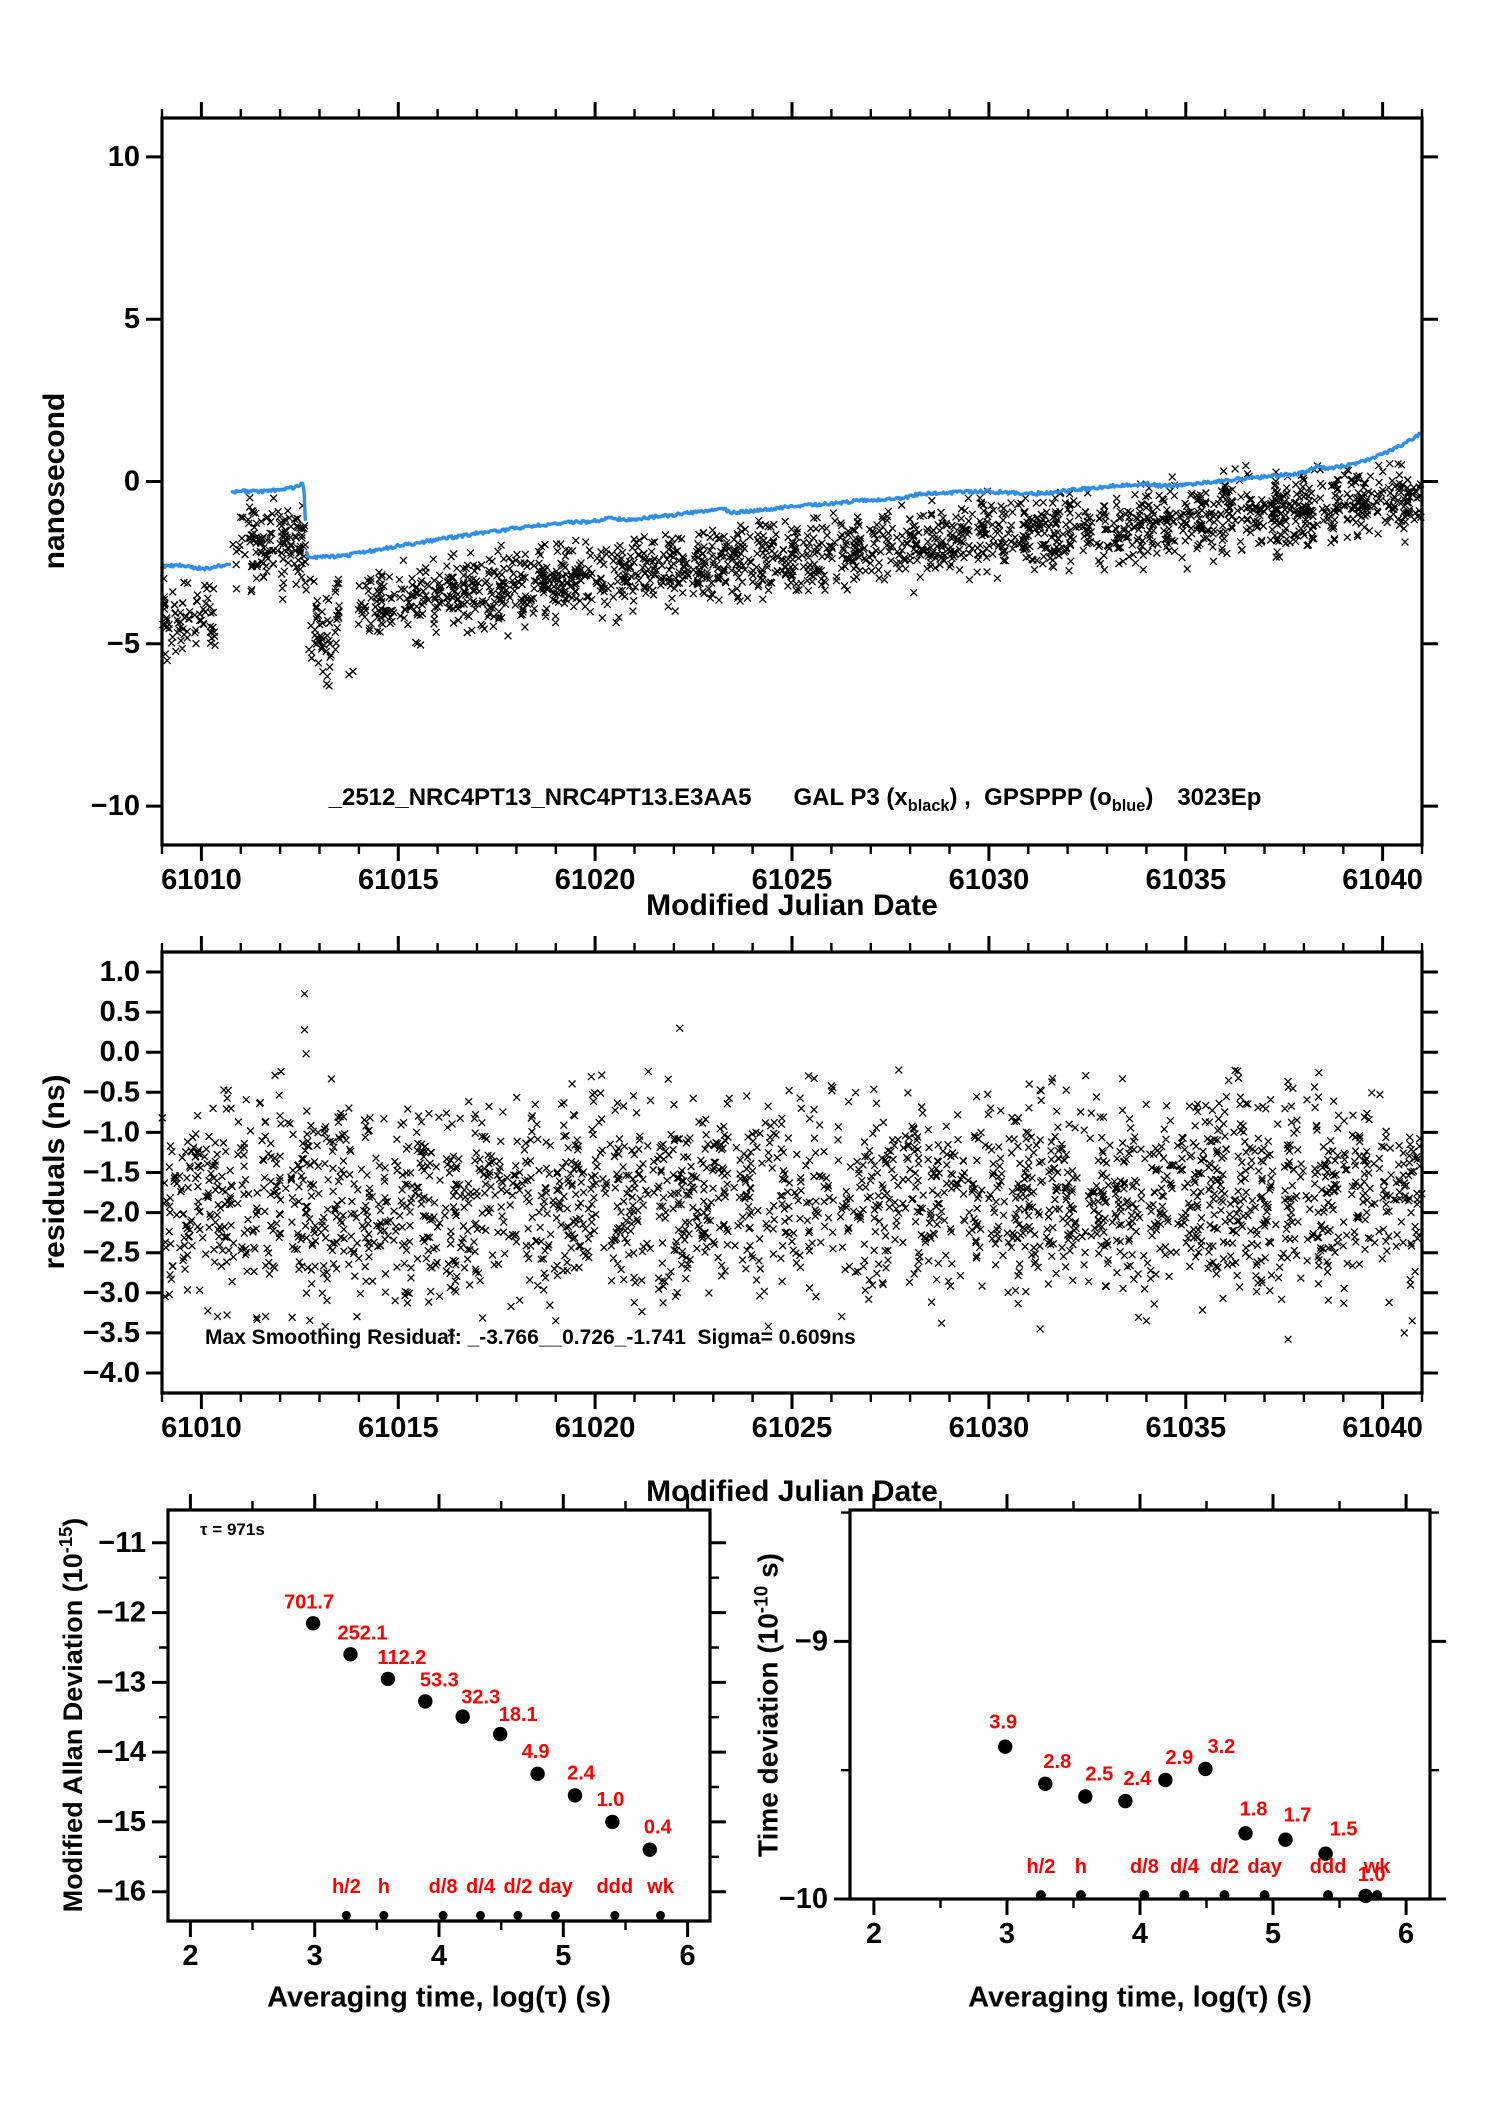  Describe the element at coordinates (398, 1428) in the screenshot. I see `residuals-x-tick-label: 61015` at that location.